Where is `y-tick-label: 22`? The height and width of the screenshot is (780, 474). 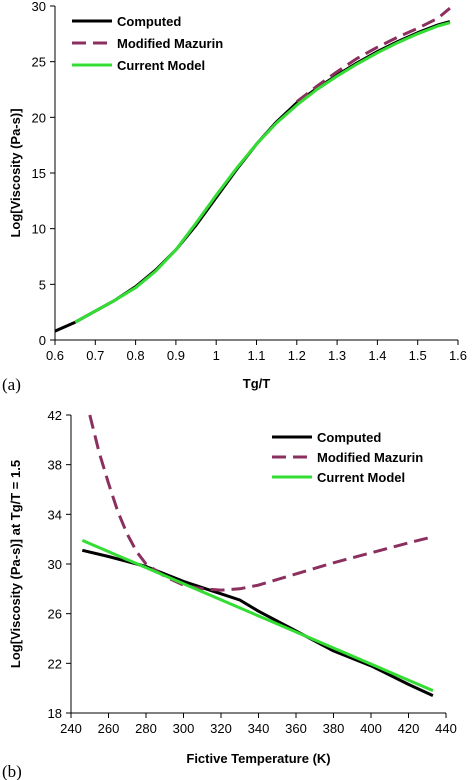
y-tick-label: 22 is located at coordinates (55, 663).